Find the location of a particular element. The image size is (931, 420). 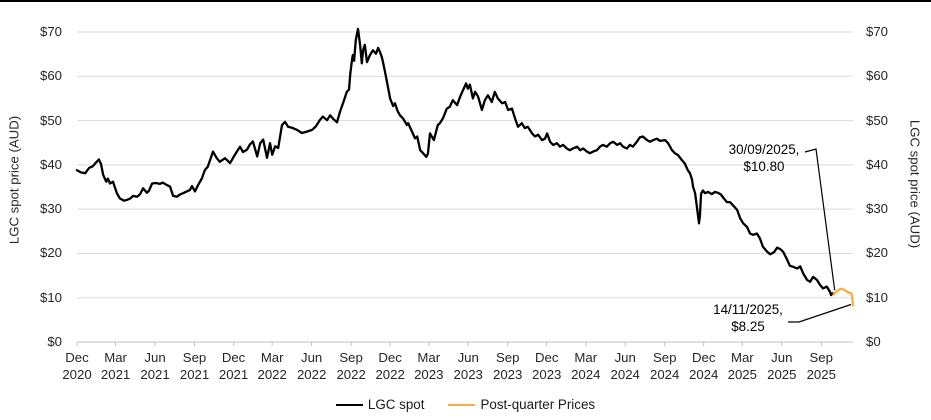

y-axis-label-left: $30 is located at coordinates (50, 209).